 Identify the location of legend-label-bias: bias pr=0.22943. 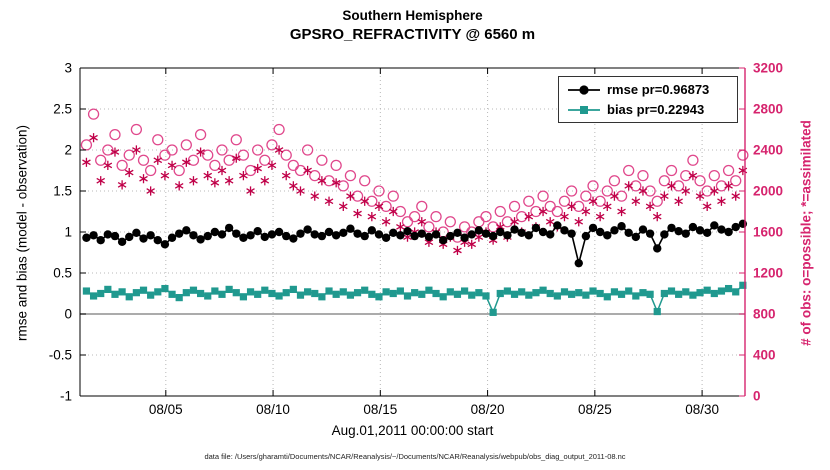
(656, 109).